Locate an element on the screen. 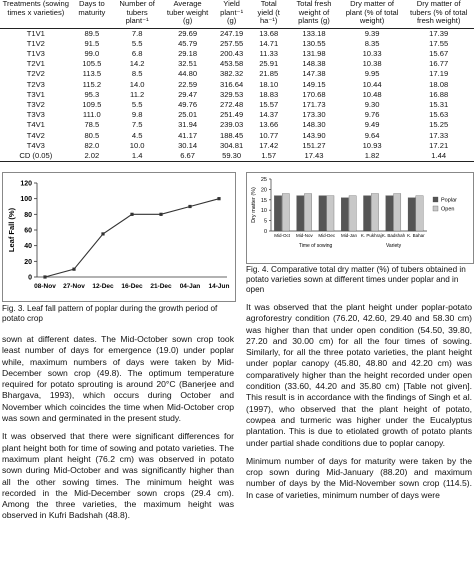 The height and width of the screenshot is (565, 474). legend-label: Open is located at coordinates (447, 210).